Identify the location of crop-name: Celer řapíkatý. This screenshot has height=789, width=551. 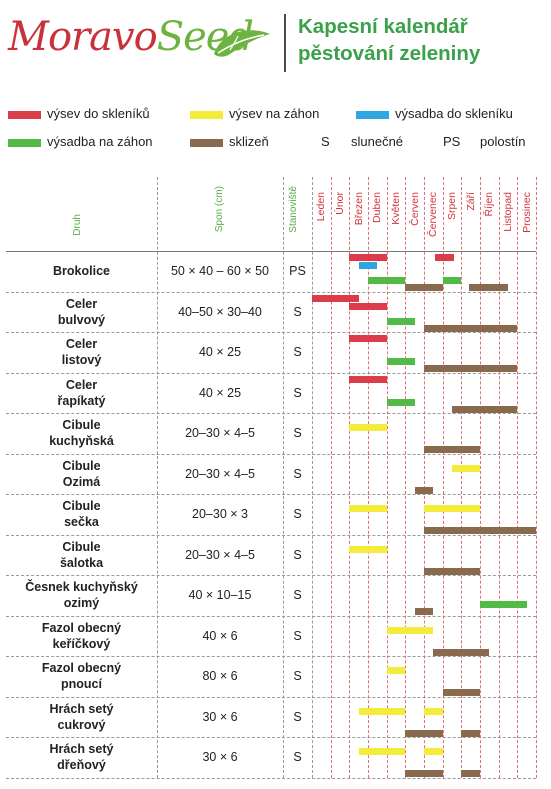
(81, 393).